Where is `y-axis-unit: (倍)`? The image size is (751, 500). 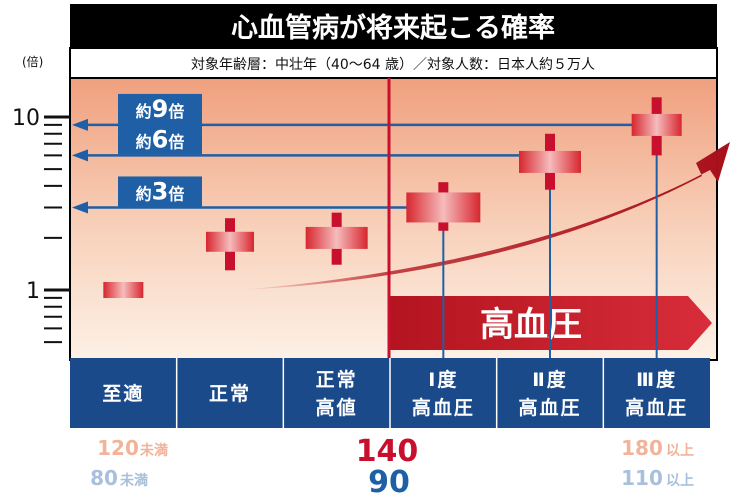 y-axis-unit: (倍) is located at coordinates (32, 61).